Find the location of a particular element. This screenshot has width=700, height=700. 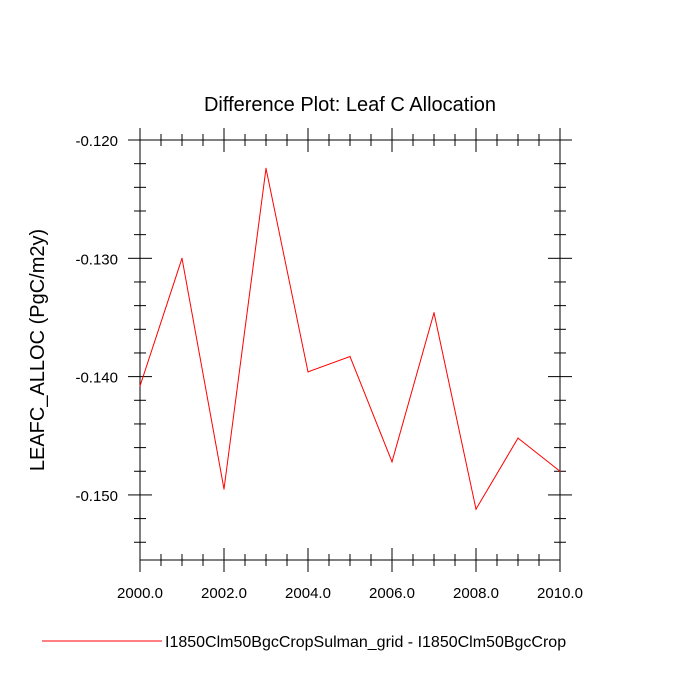

y-tick-label: -0.120 is located at coordinates (96, 141).